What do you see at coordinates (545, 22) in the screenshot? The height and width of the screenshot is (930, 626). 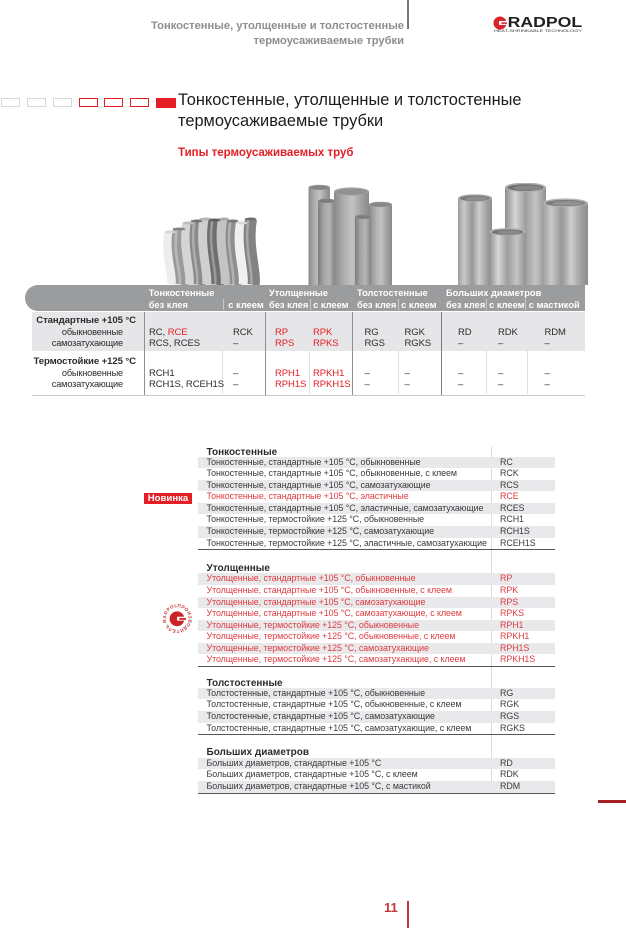 I see `svg-text: RADPOL` at bounding box center [545, 22].